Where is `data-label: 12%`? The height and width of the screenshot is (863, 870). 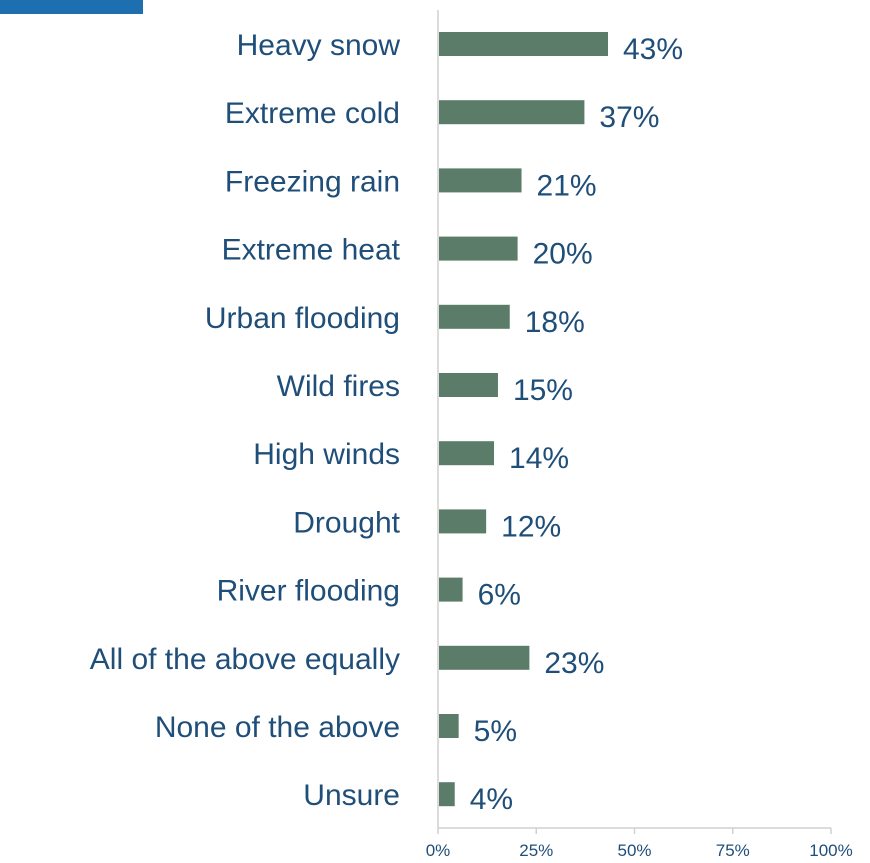
data-label: 12% is located at coordinates (531, 526).